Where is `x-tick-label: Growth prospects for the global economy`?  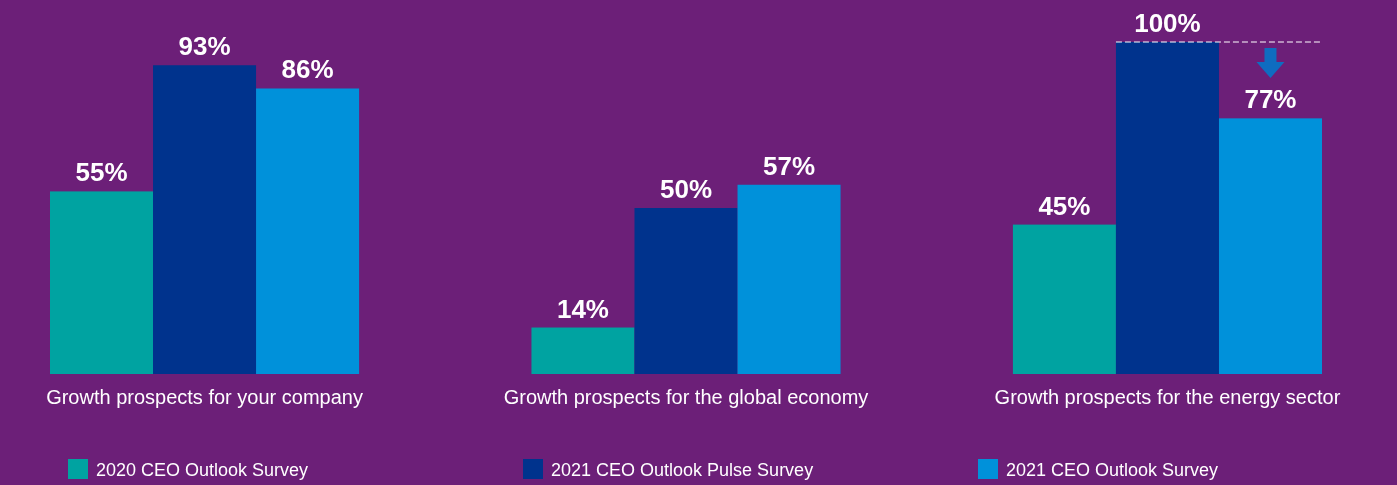 x-tick-label: Growth prospects for the global economy is located at coordinates (686, 397).